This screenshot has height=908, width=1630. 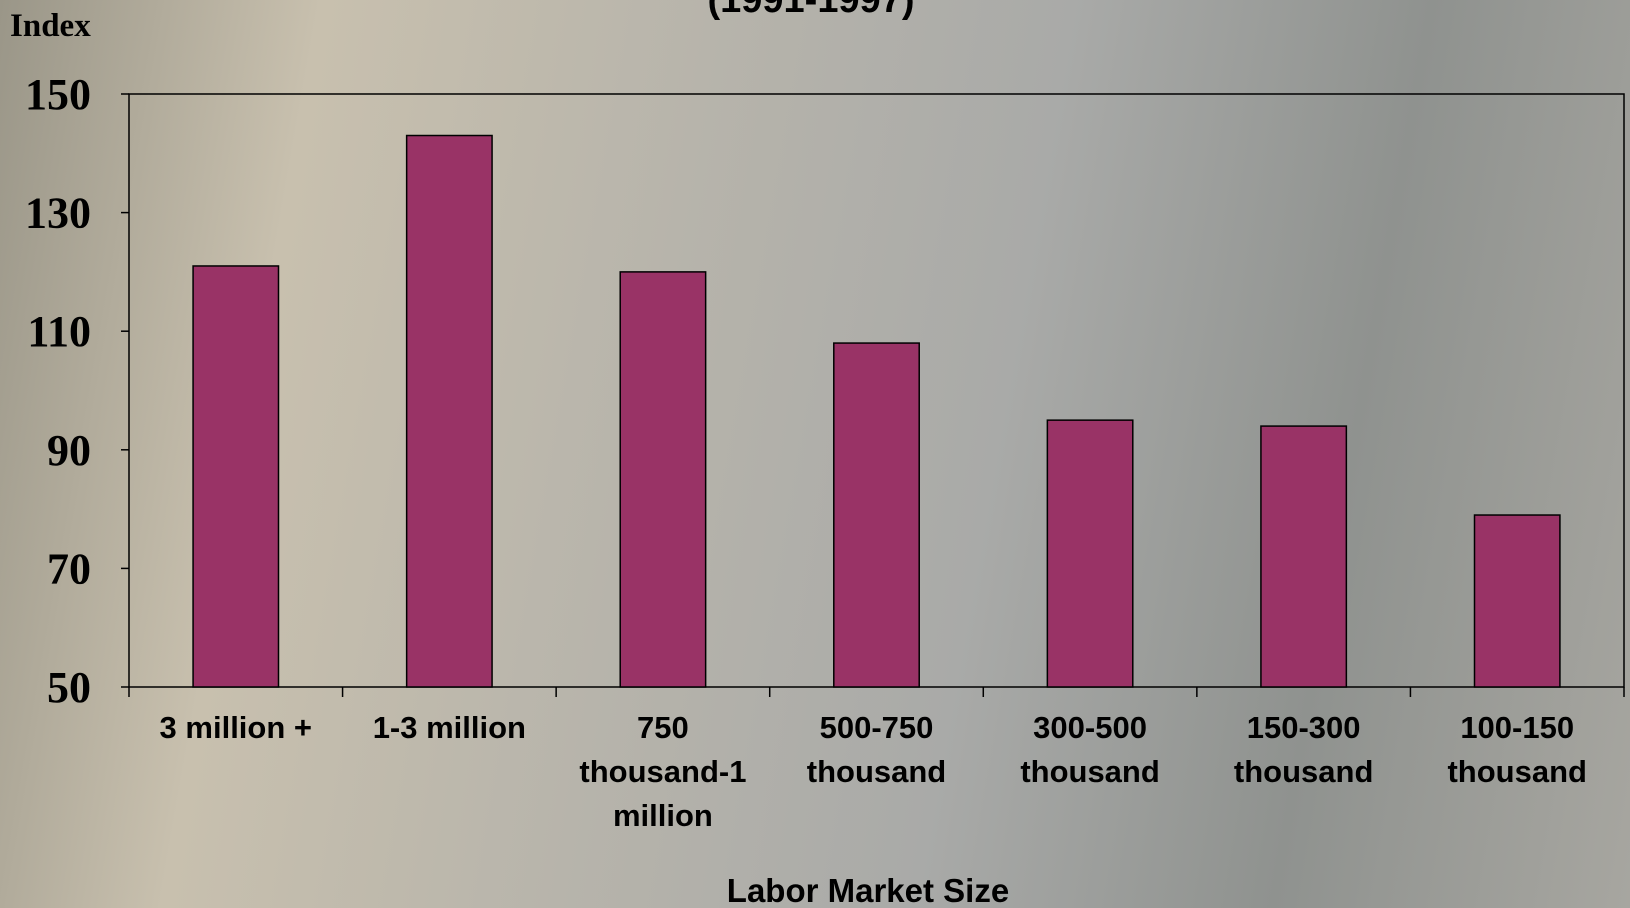 What do you see at coordinates (1517, 749) in the screenshot?
I see `x-tick-label: 100-150 thousand` at bounding box center [1517, 749].